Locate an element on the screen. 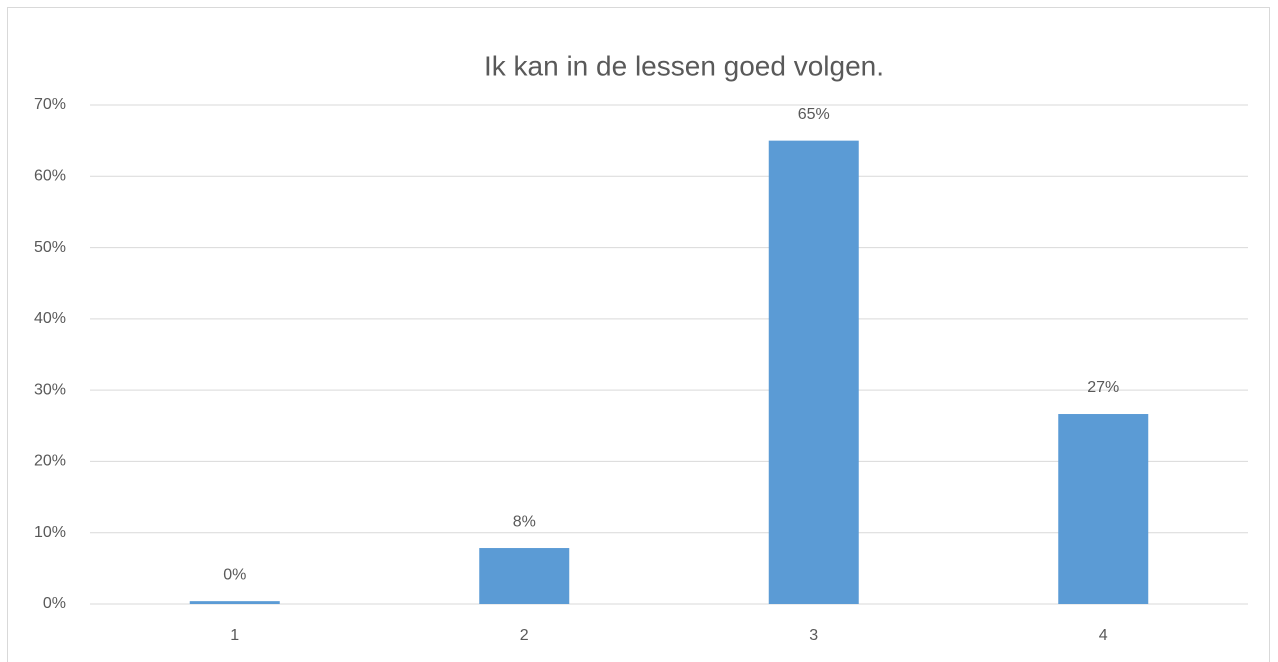  y-tick-label: 50% is located at coordinates (50, 247).